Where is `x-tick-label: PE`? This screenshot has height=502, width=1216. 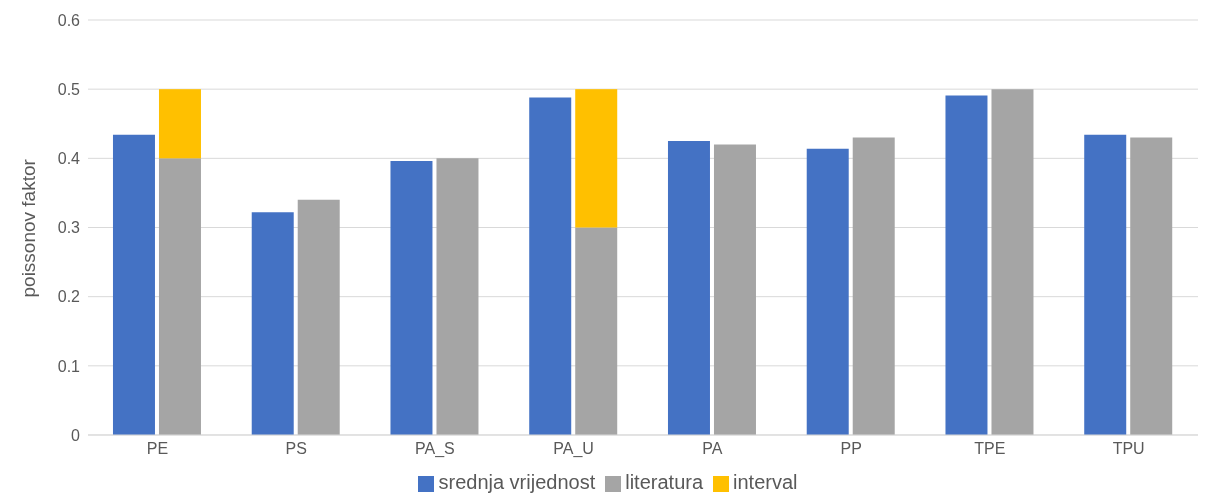
x-tick-label: PE is located at coordinates (157, 449).